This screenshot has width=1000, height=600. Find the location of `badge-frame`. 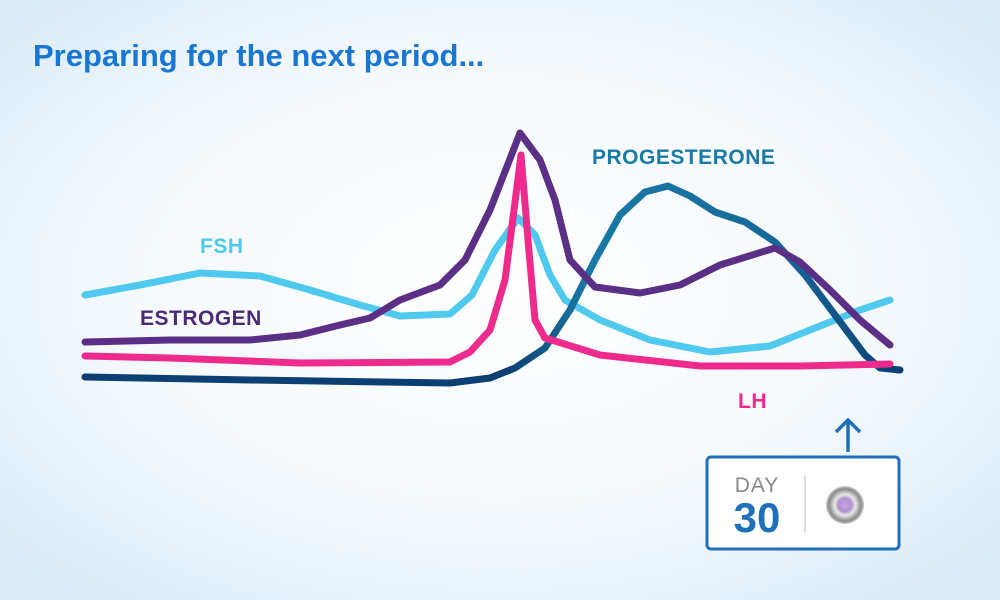

badge-frame is located at coordinates (803, 503).